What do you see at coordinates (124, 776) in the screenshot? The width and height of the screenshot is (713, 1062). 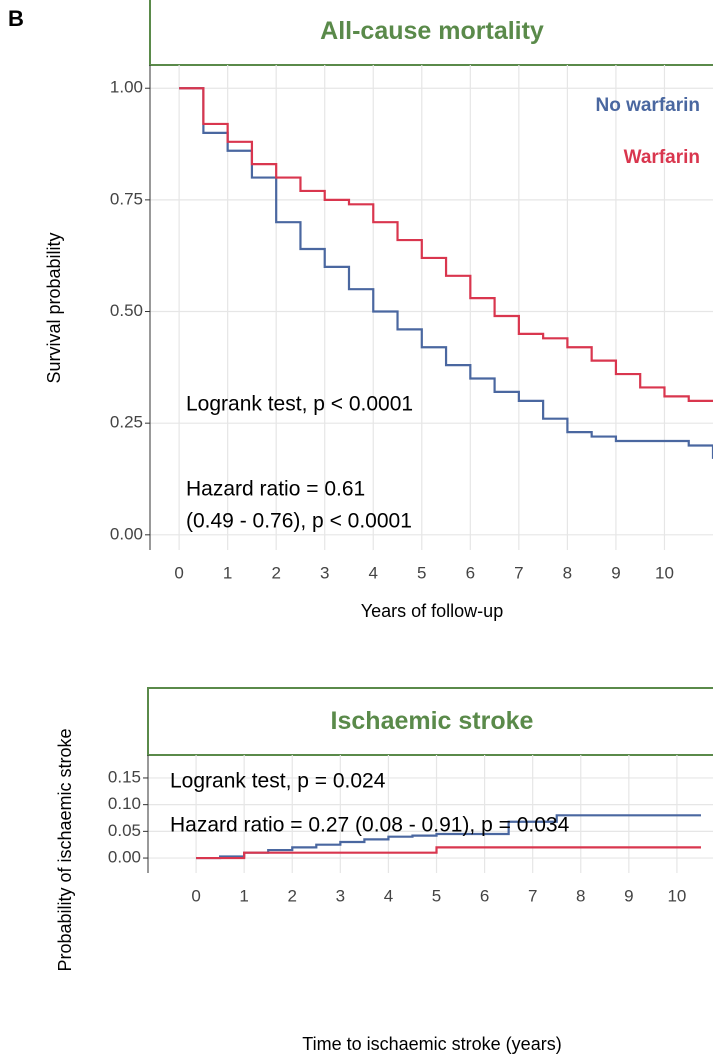 I see `y-tick-label: 0.15` at bounding box center [124, 776].